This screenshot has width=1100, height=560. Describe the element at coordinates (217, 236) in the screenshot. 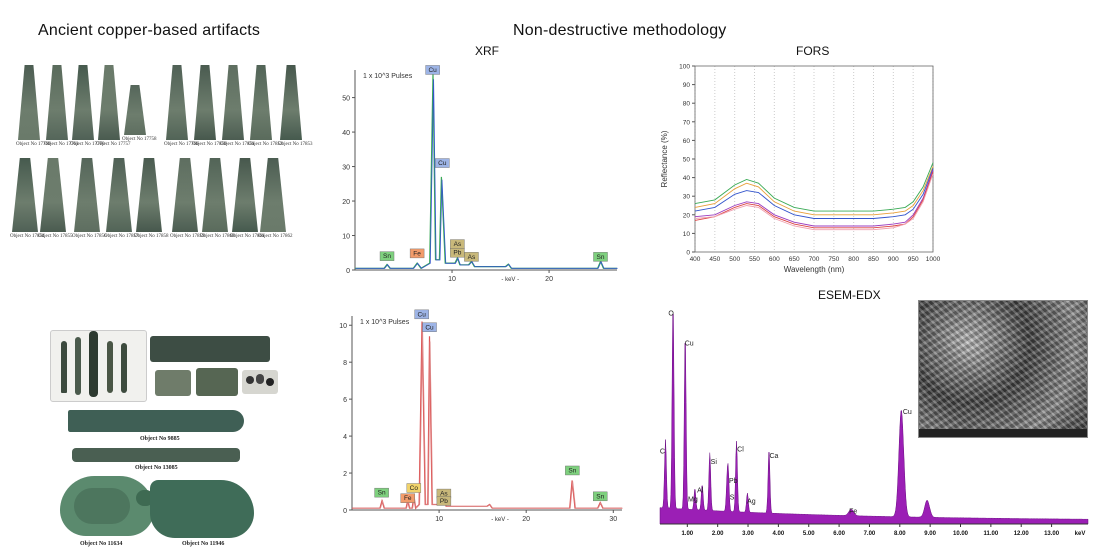

I see `axe-caption: Object No 17860` at that location.